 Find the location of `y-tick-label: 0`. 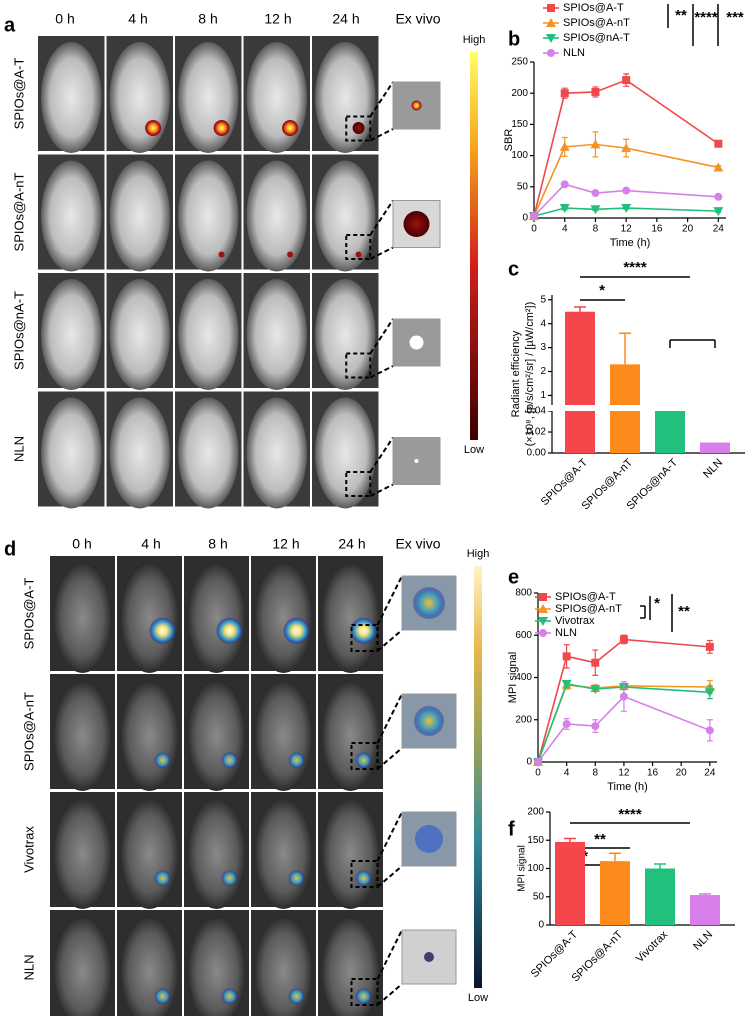

y-tick-label: 0 is located at coordinates (529, 762).